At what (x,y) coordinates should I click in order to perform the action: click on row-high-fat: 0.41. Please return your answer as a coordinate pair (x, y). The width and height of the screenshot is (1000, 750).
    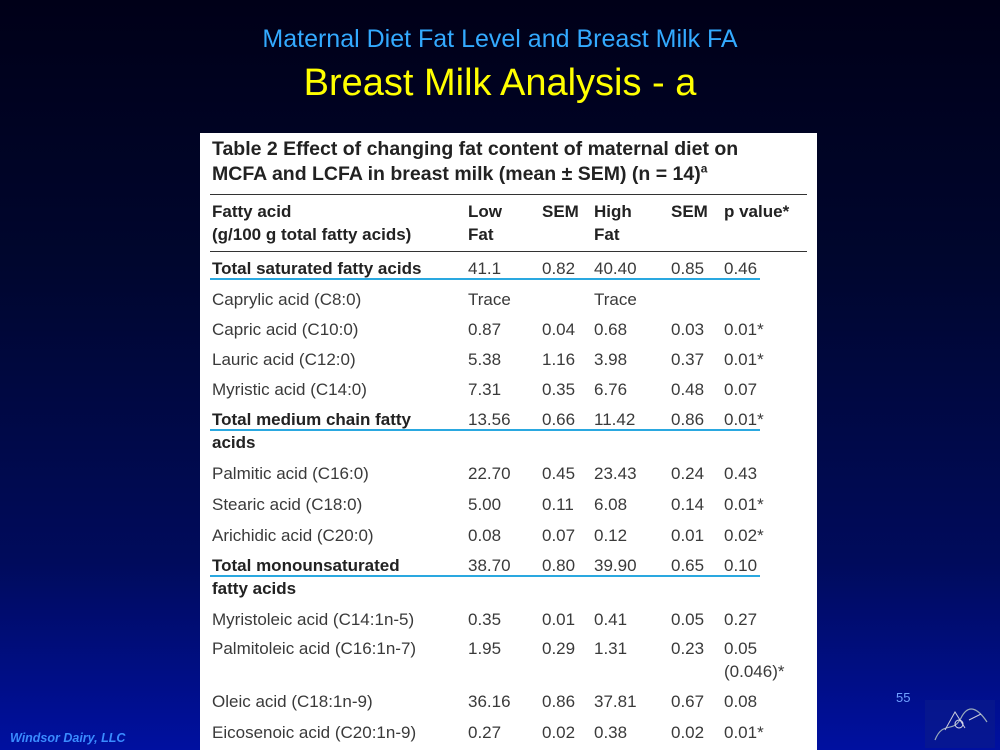
    Looking at the image, I should click on (611, 619).